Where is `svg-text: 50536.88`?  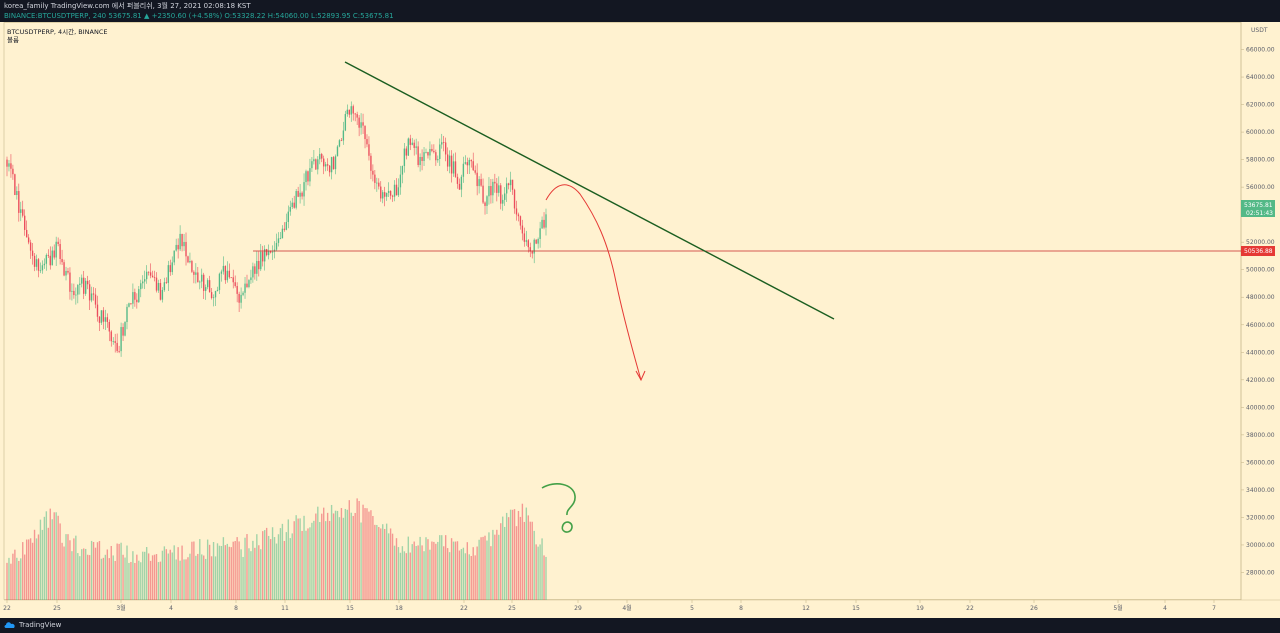
svg-text: 50536.88 is located at coordinates (1258, 251).